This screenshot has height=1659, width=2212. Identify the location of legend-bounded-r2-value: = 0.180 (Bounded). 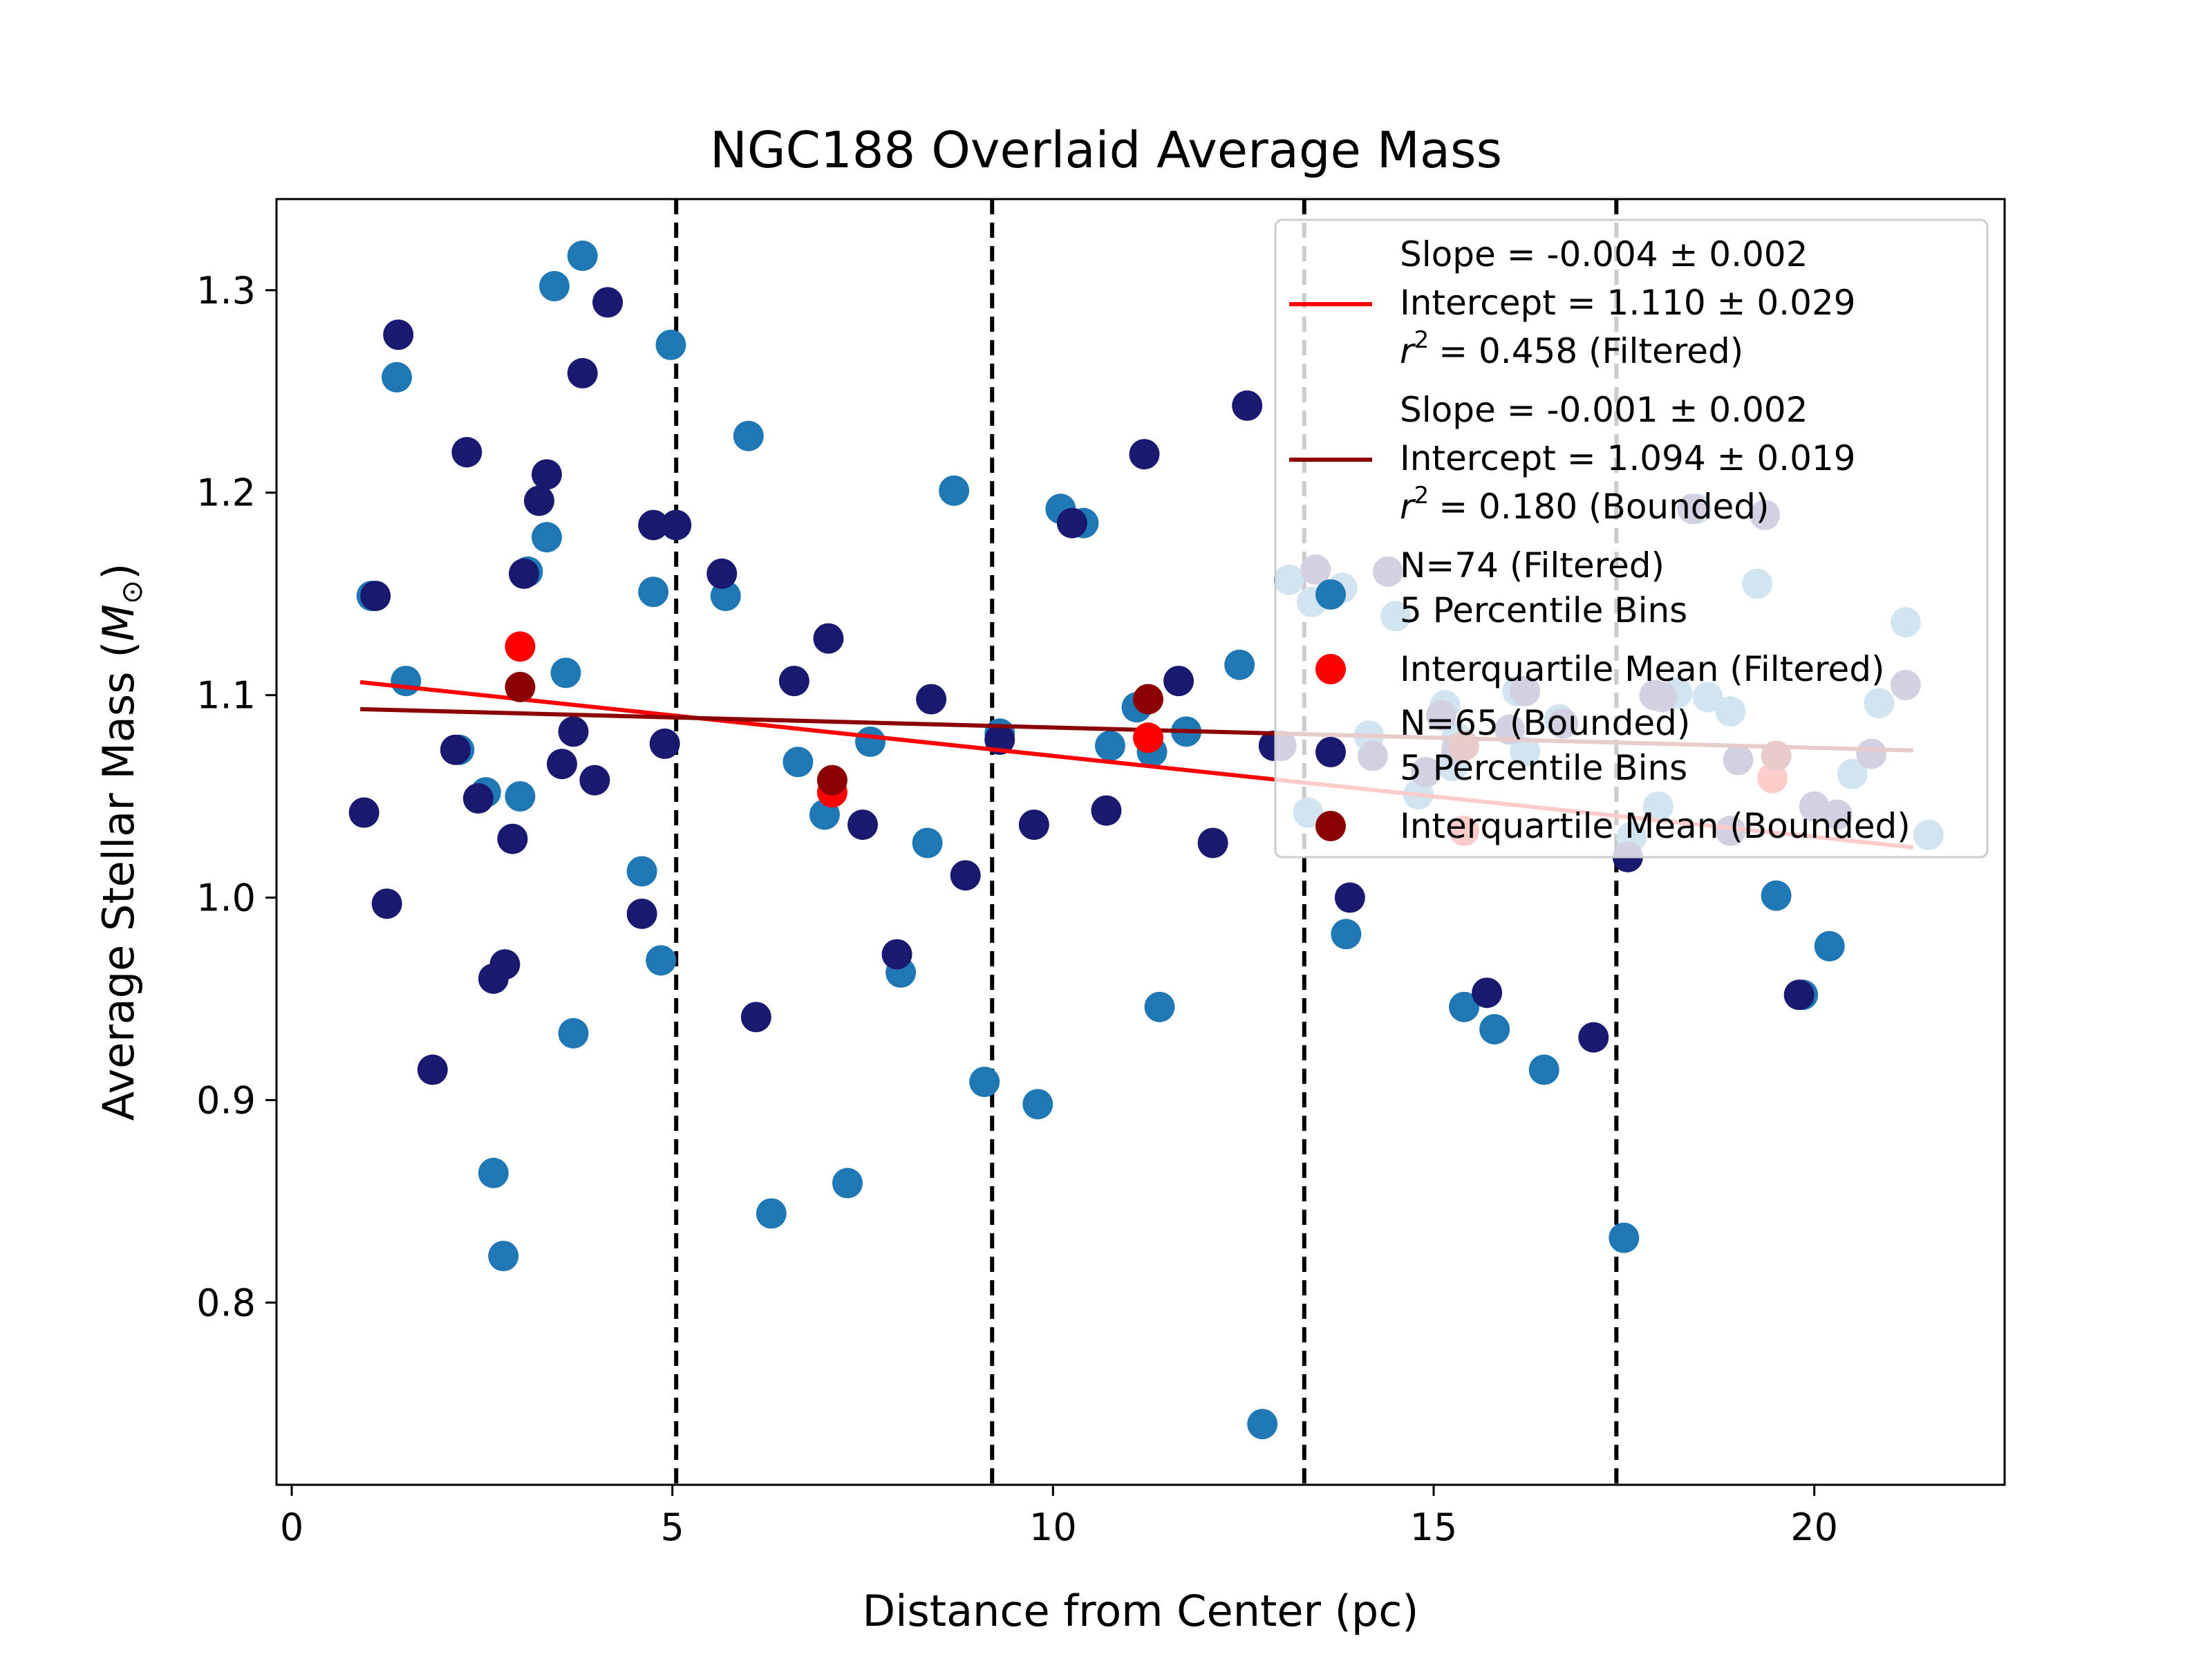
(1604, 507).